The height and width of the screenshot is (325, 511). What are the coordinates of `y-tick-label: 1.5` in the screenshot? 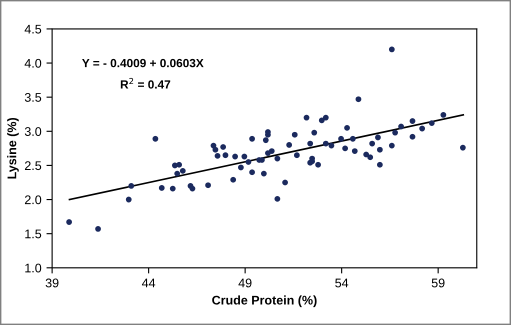 It's located at (33, 234).